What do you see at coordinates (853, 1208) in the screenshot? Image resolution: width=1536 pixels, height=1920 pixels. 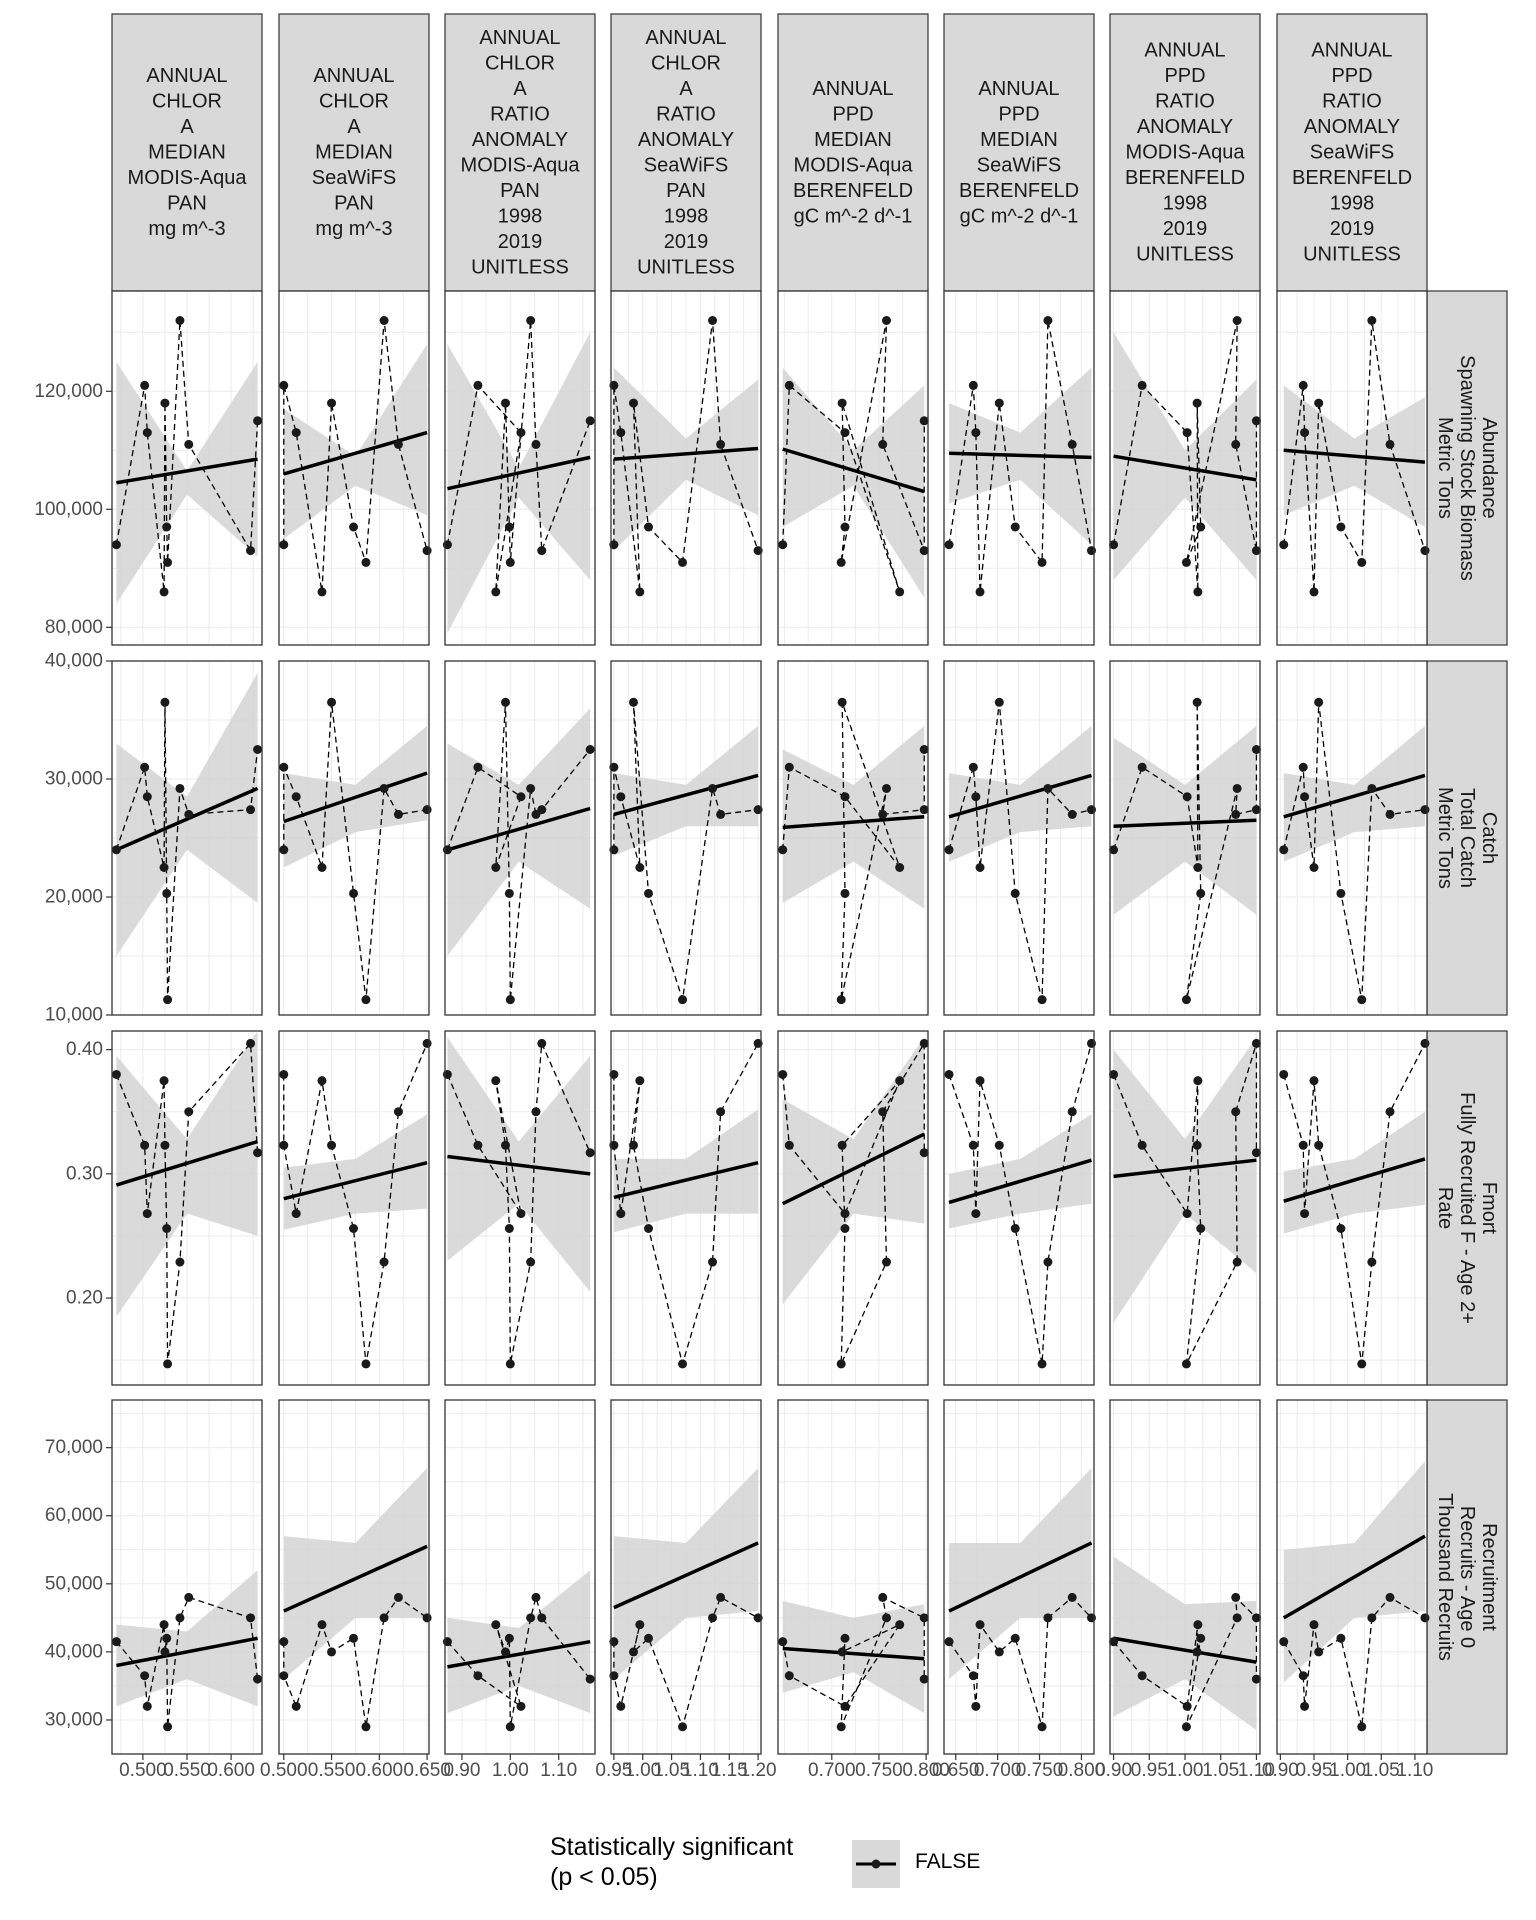 I see `panel-r3-c5` at bounding box center [853, 1208].